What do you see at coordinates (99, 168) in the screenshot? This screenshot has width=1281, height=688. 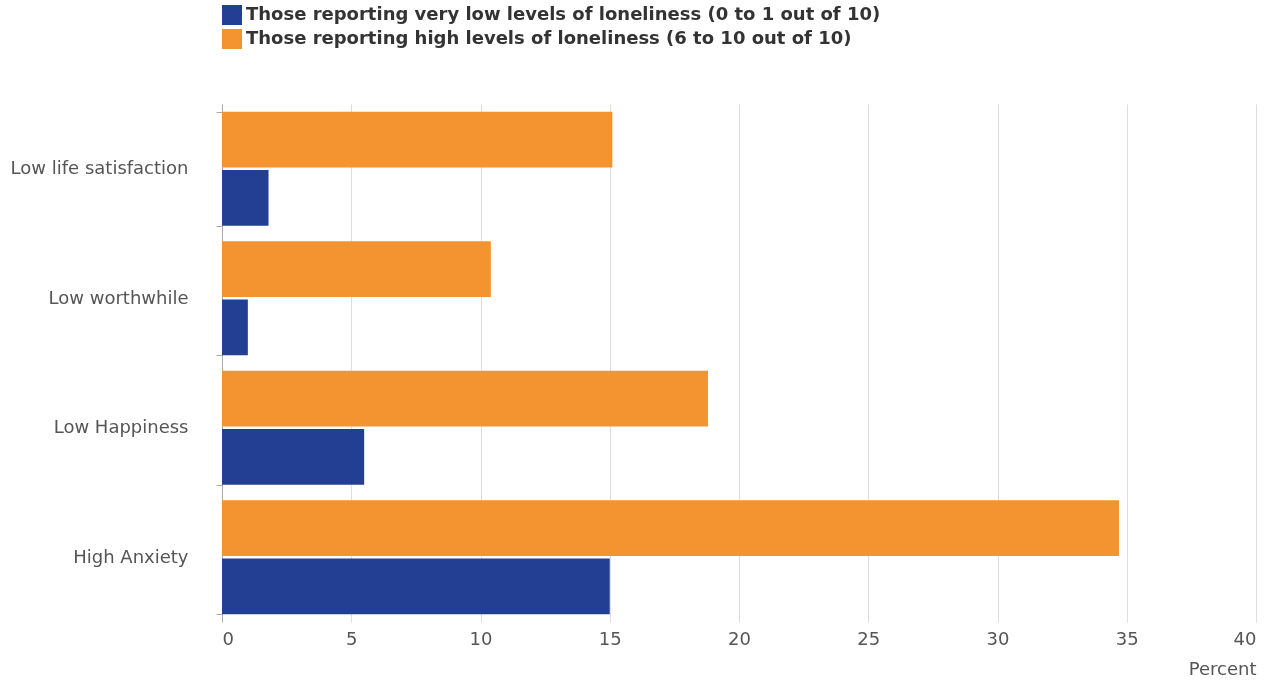 I see `y-tick-label: Low life satisfaction` at bounding box center [99, 168].